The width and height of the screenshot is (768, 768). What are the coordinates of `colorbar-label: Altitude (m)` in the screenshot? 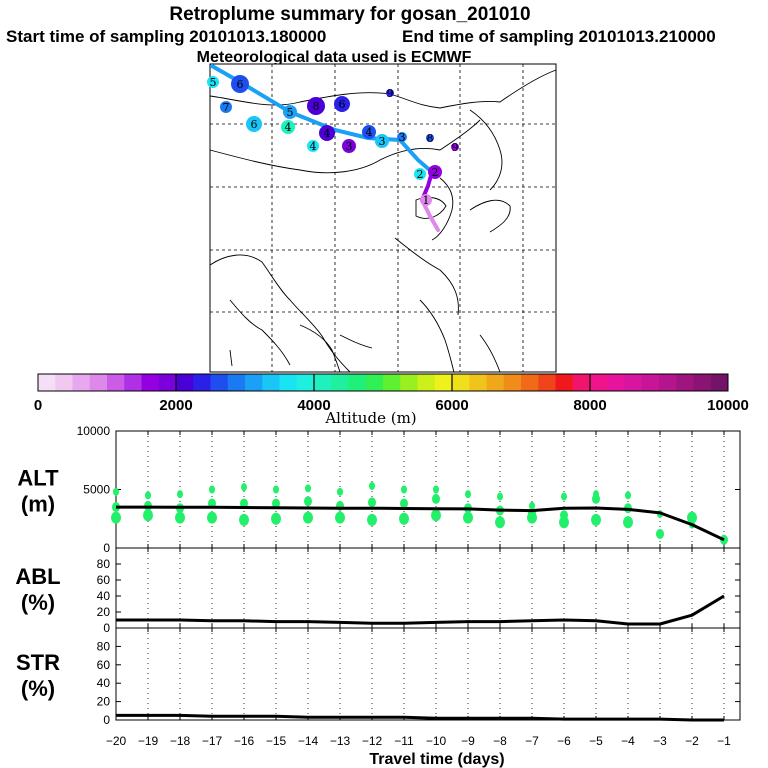 It's located at (370, 418).